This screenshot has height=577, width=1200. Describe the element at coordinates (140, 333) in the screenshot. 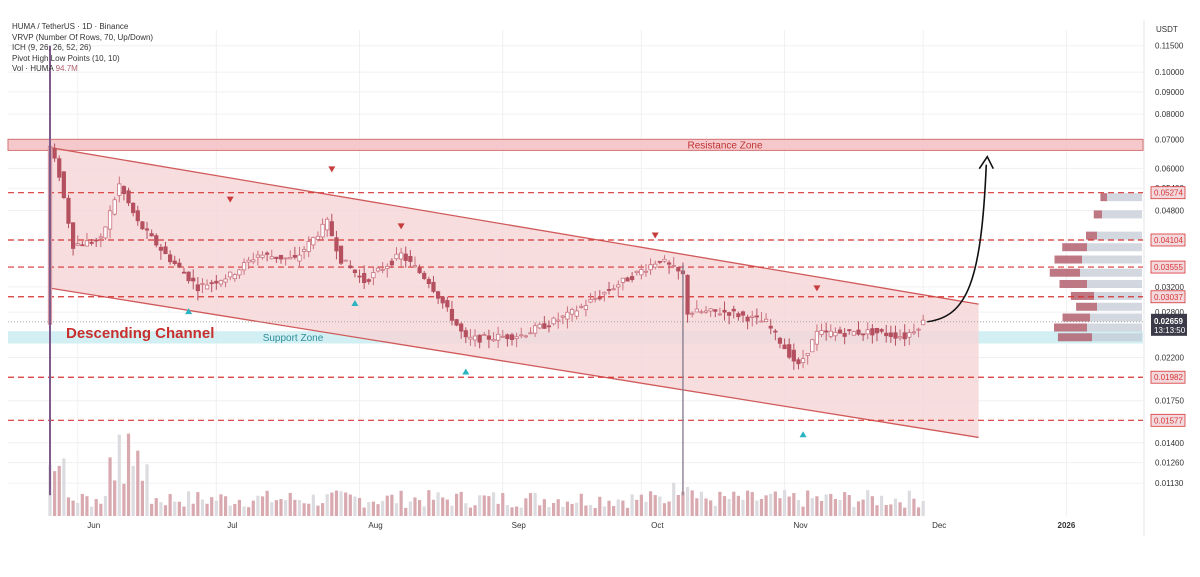

I see `descending-channel-label: Descending Channel` at that location.